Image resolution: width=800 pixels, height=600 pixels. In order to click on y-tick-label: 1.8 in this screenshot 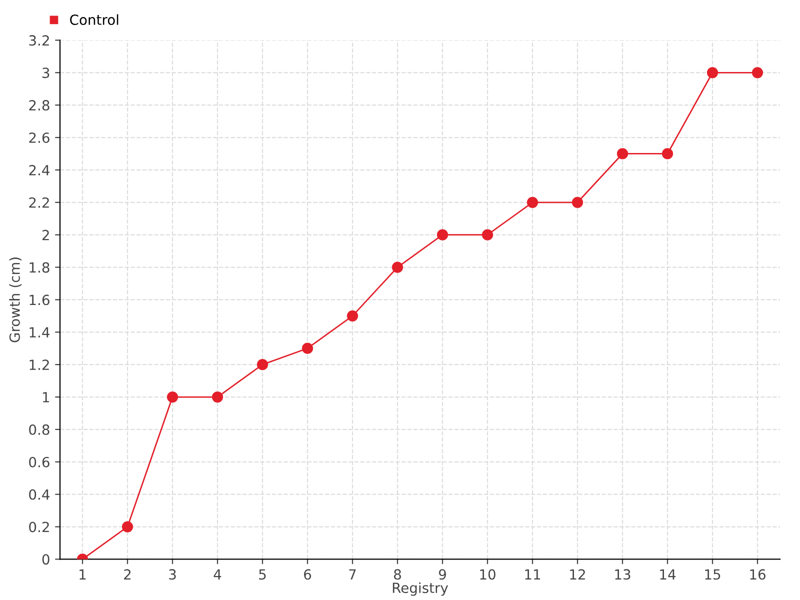, I will do `click(40, 267)`.